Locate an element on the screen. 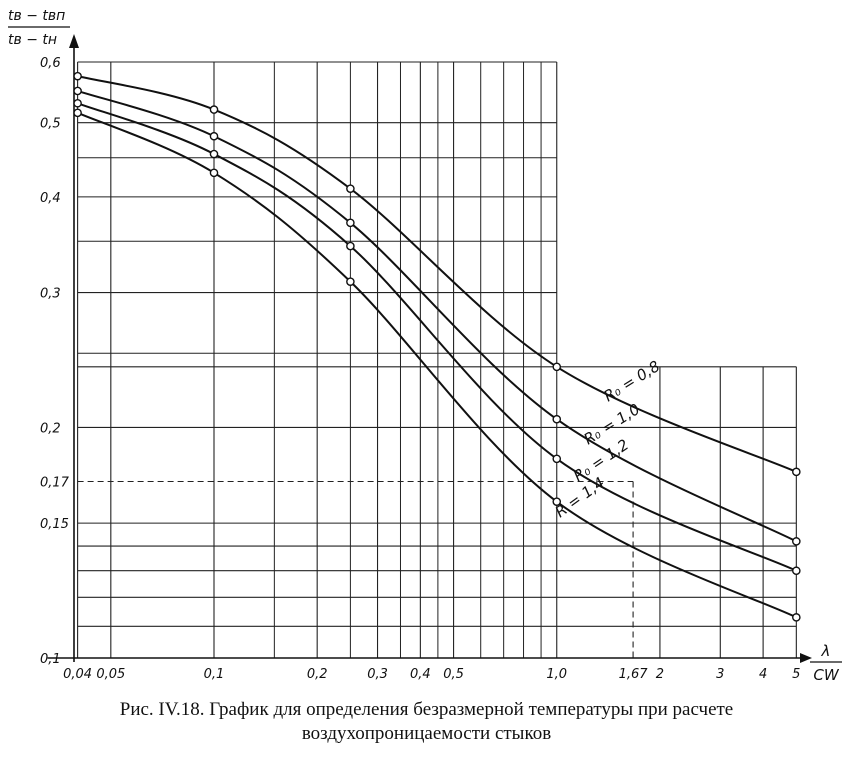 The height and width of the screenshot is (759, 853). y-tick-labels: 0,6 0,5 0,4 0,3 0,2 0,17 0,15 0,1 is located at coordinates (55, 361).